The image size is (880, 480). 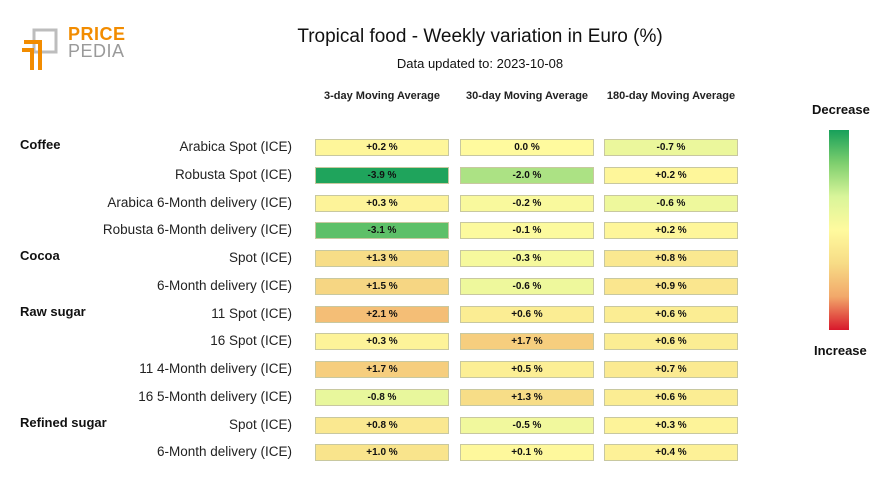 I want to click on group-label: Refined sugar, so click(x=63, y=422).